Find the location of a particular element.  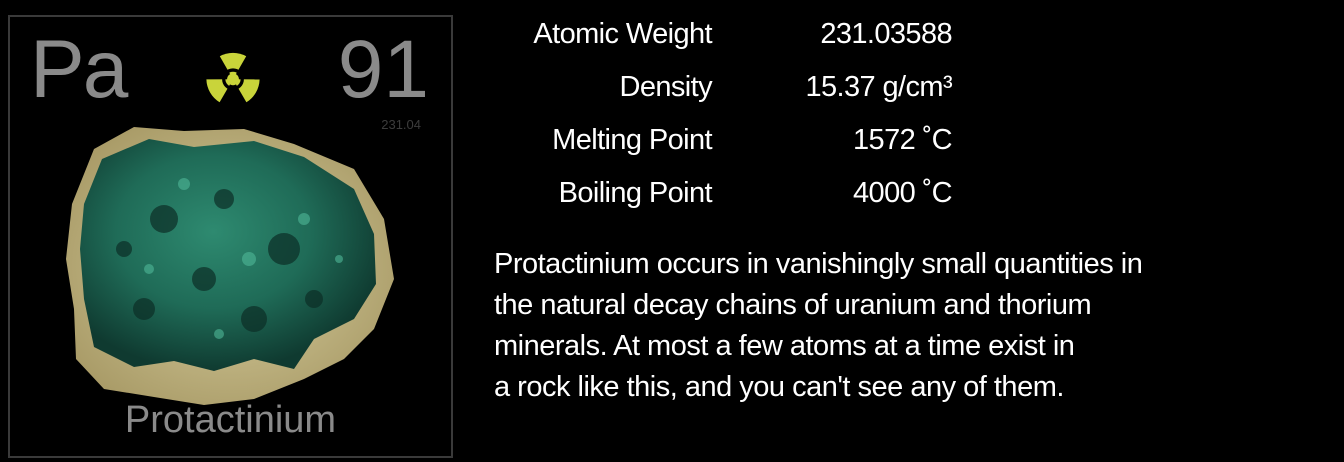

mineral-sample-image is located at coordinates (230, 266).